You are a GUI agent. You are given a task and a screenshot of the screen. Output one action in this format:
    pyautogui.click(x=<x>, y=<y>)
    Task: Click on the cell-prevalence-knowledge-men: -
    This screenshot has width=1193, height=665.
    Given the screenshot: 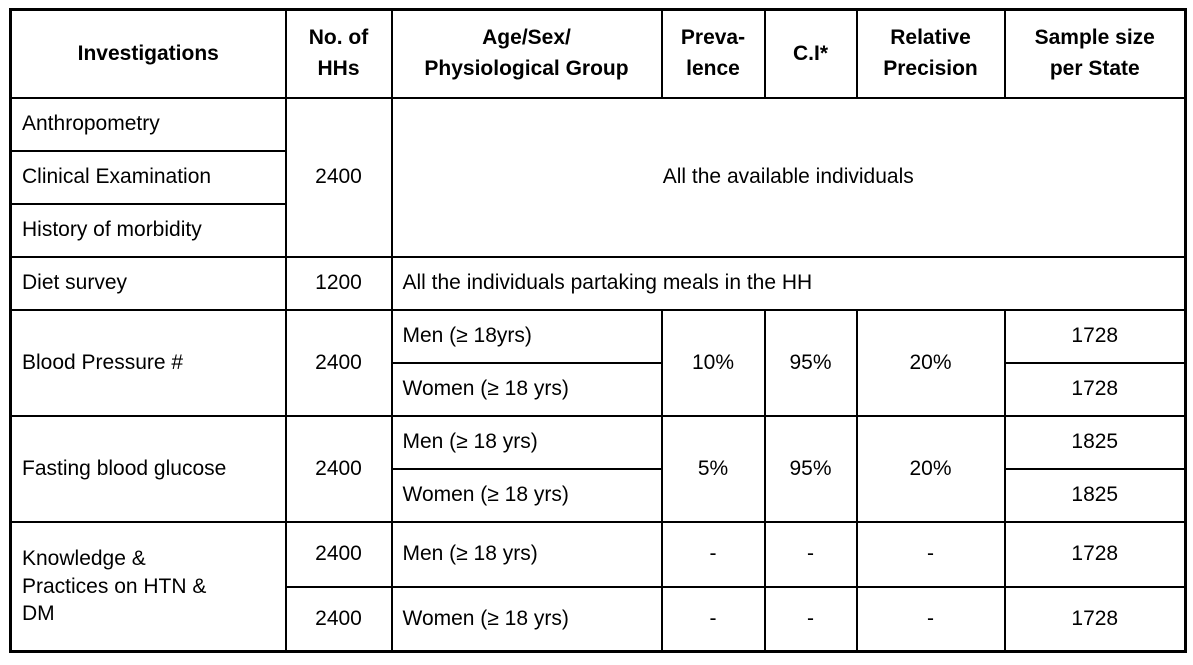 What is the action you would take?
    pyautogui.click(x=713, y=554)
    